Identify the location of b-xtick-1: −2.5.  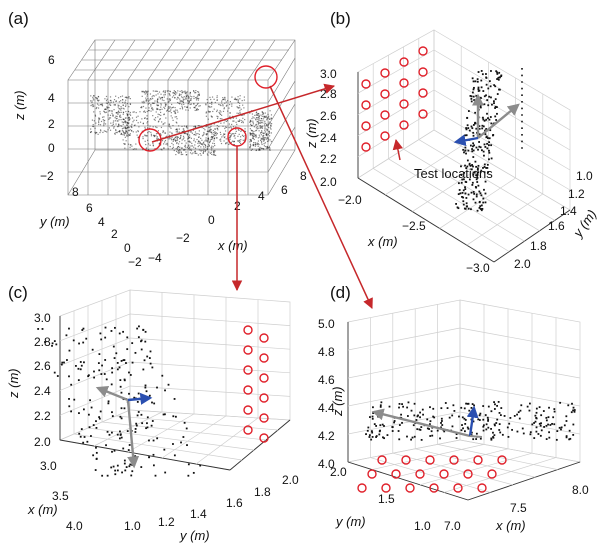
(414, 226).